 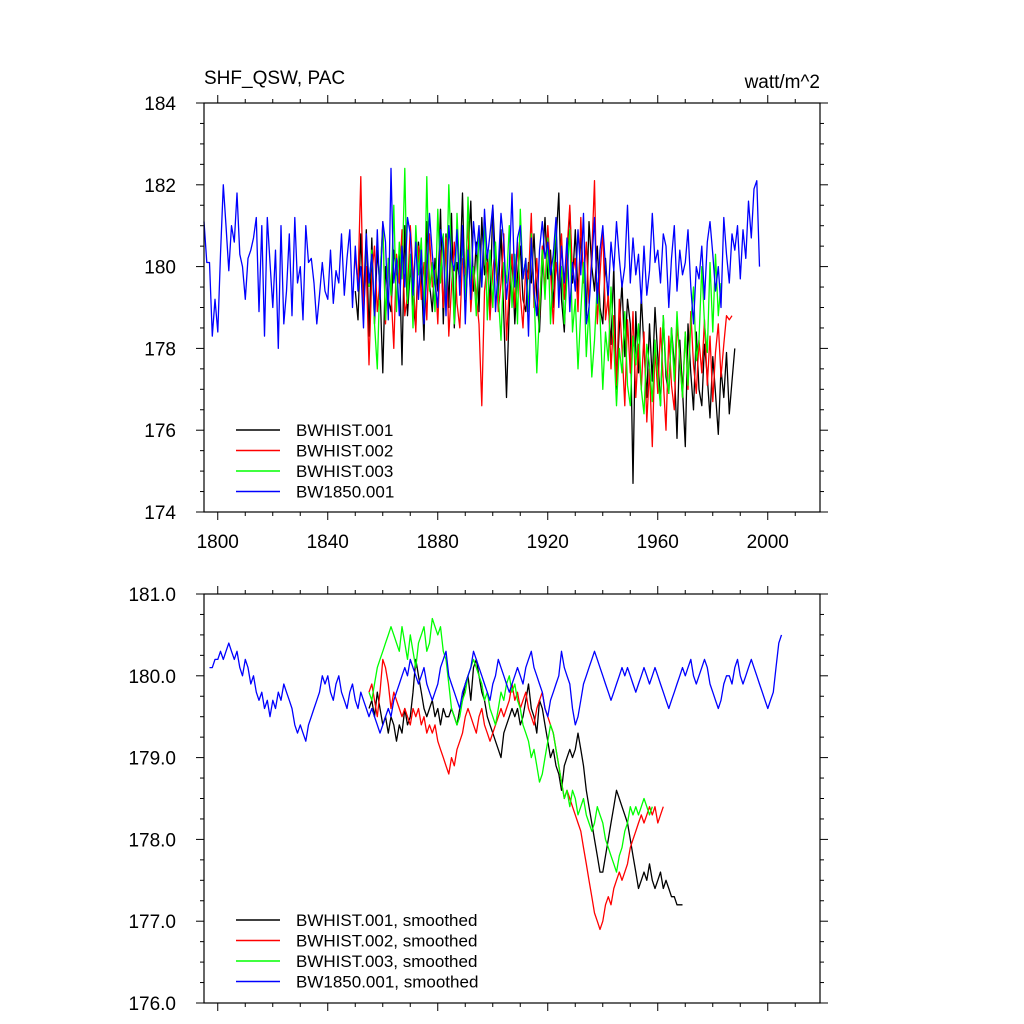 I want to click on x-tick-label: 2000, so click(x=768, y=542).